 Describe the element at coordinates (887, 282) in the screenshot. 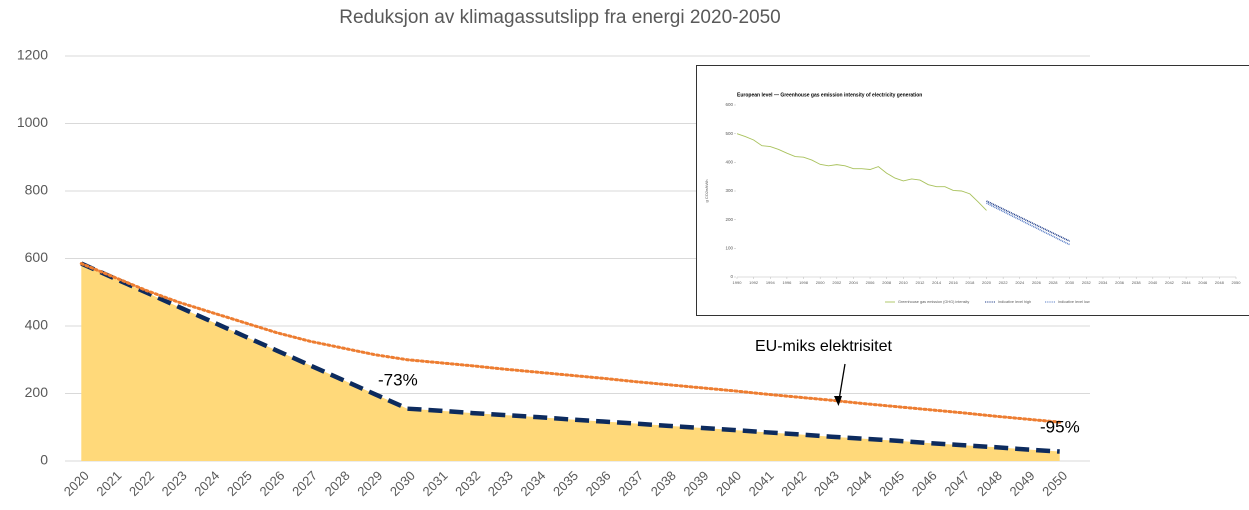

I see `inset-x-tick-label: 2008` at that location.